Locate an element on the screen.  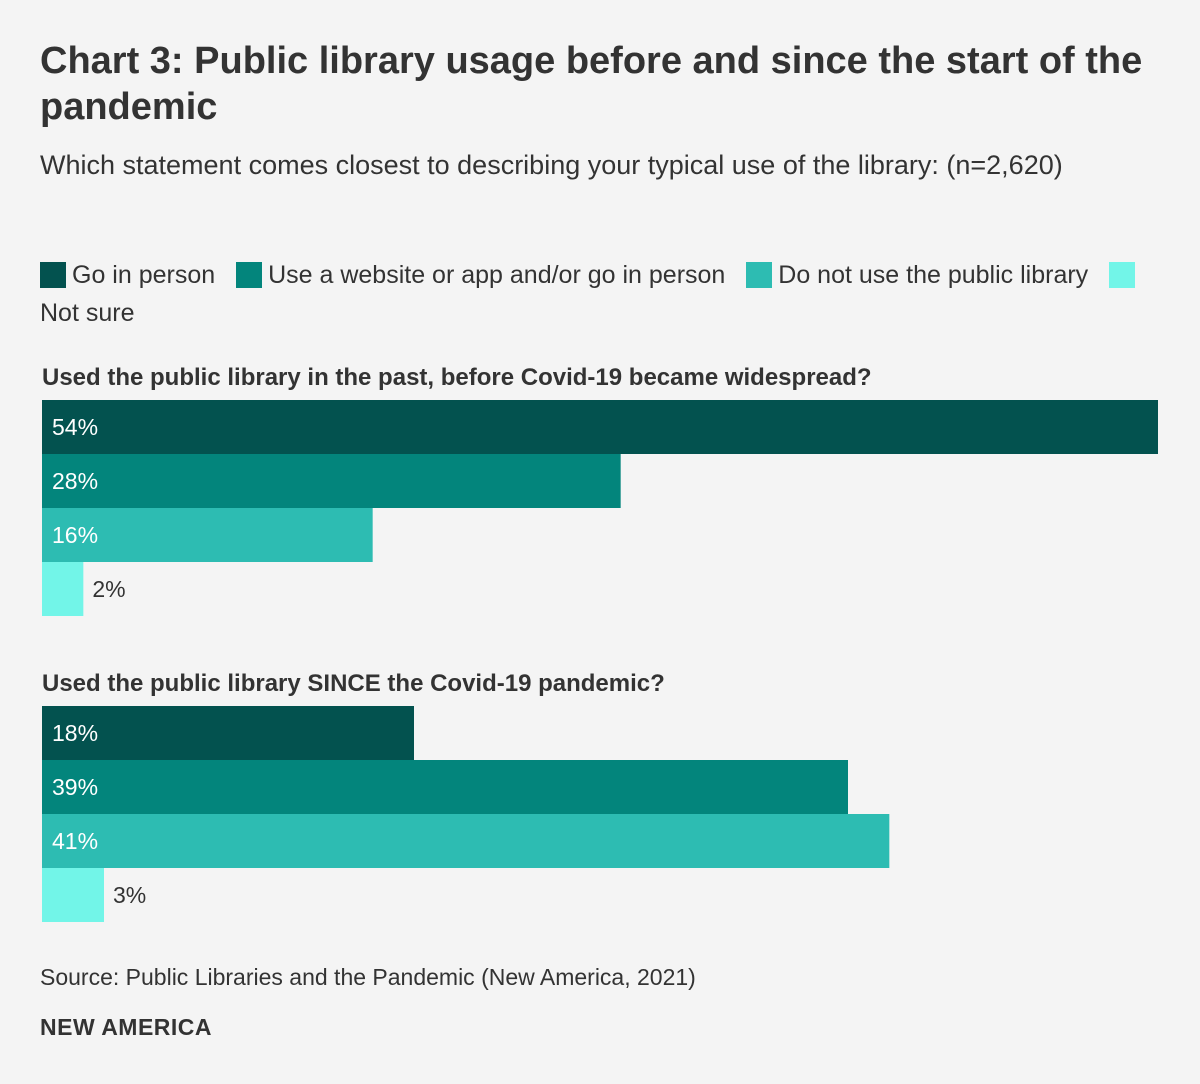
brand-logo-text: NEW AMERICA is located at coordinates (126, 1027).